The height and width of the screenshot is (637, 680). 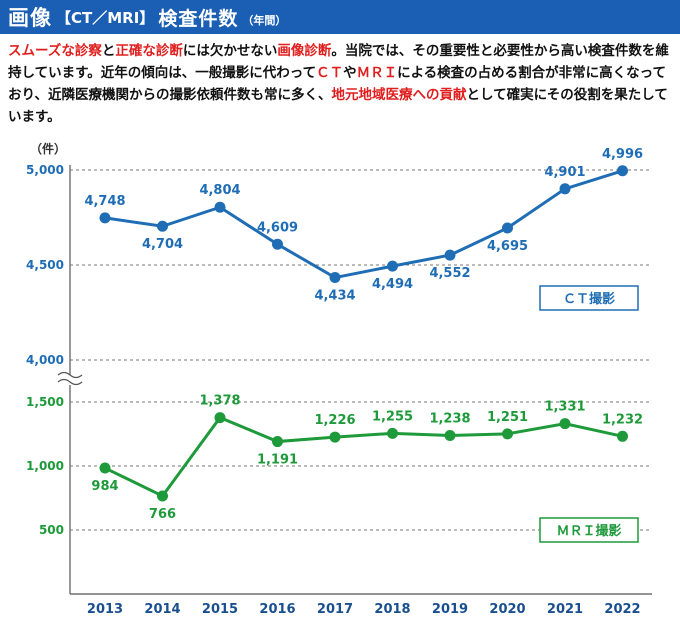 What do you see at coordinates (564, 407) in the screenshot?
I see `mri-data-label: 1,331` at bounding box center [564, 407].